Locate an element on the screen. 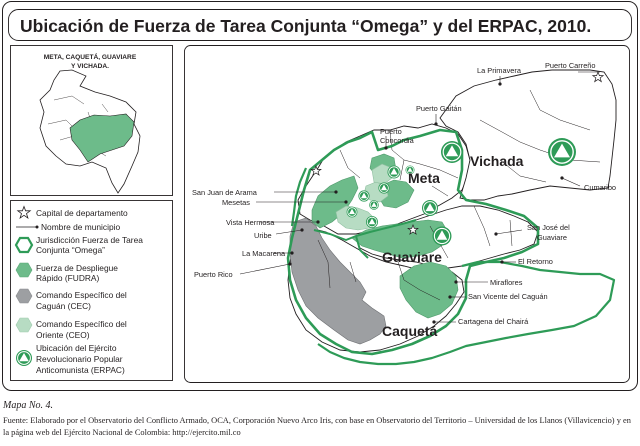  omega-outer-boundary is located at coordinates (466, 313).